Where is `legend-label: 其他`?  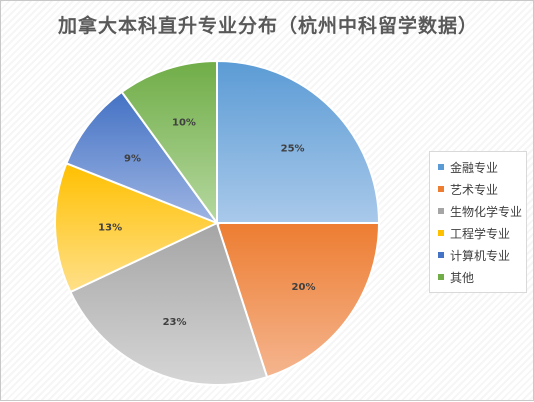
legend-label: 其他 is located at coordinates (462, 277).